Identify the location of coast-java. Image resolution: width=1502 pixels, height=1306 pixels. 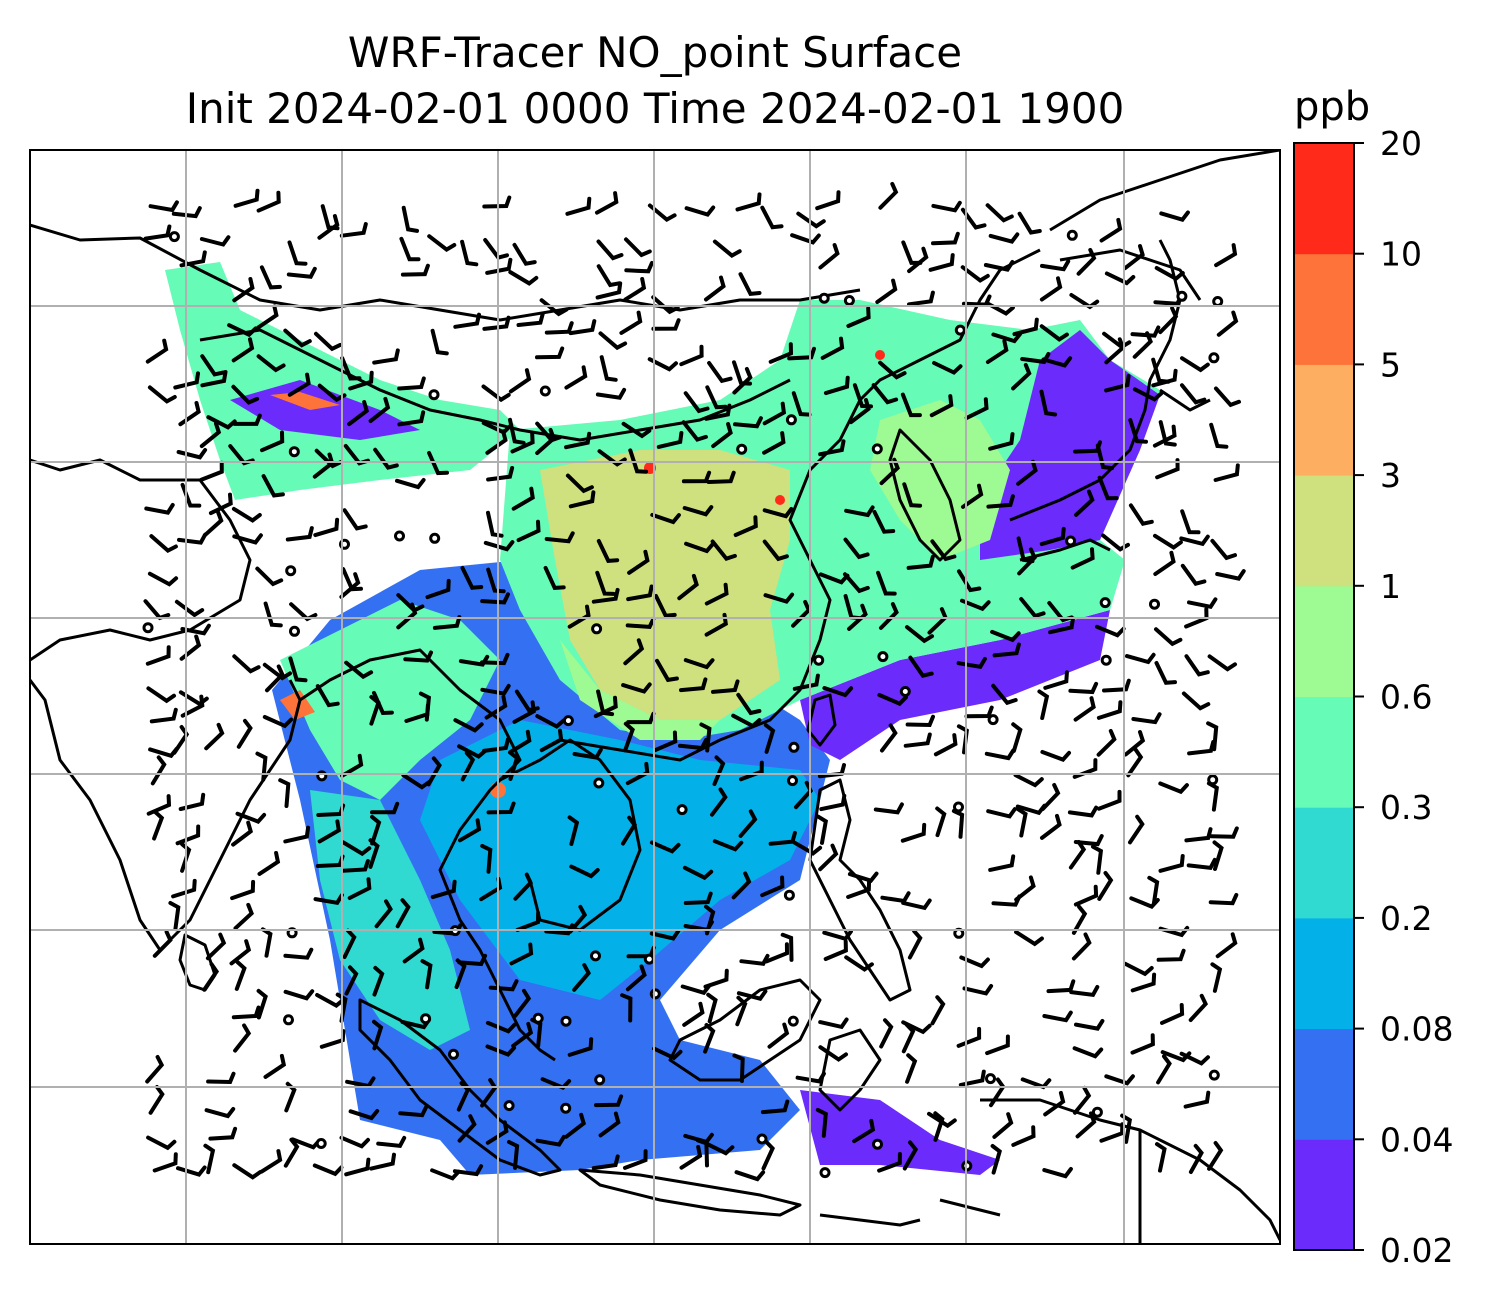
(690, 1192).